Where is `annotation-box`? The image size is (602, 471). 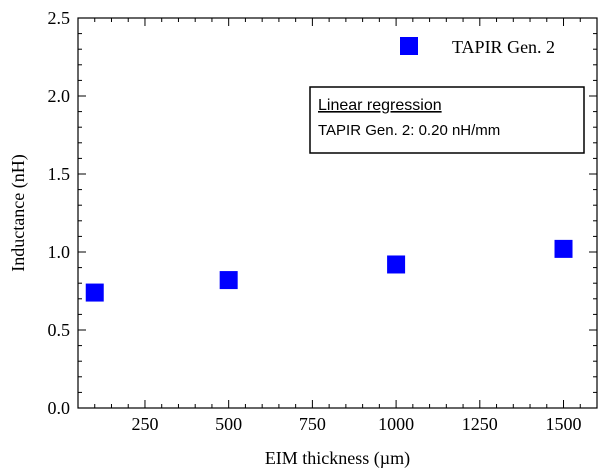 annotation-box is located at coordinates (447, 120).